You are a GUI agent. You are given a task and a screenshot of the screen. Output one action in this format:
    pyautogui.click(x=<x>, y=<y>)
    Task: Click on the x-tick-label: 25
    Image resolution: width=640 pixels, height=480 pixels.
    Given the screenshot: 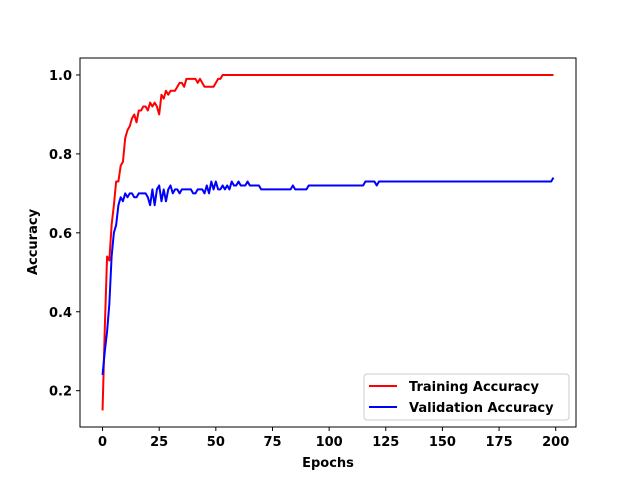 What is the action you would take?
    pyautogui.click(x=159, y=442)
    